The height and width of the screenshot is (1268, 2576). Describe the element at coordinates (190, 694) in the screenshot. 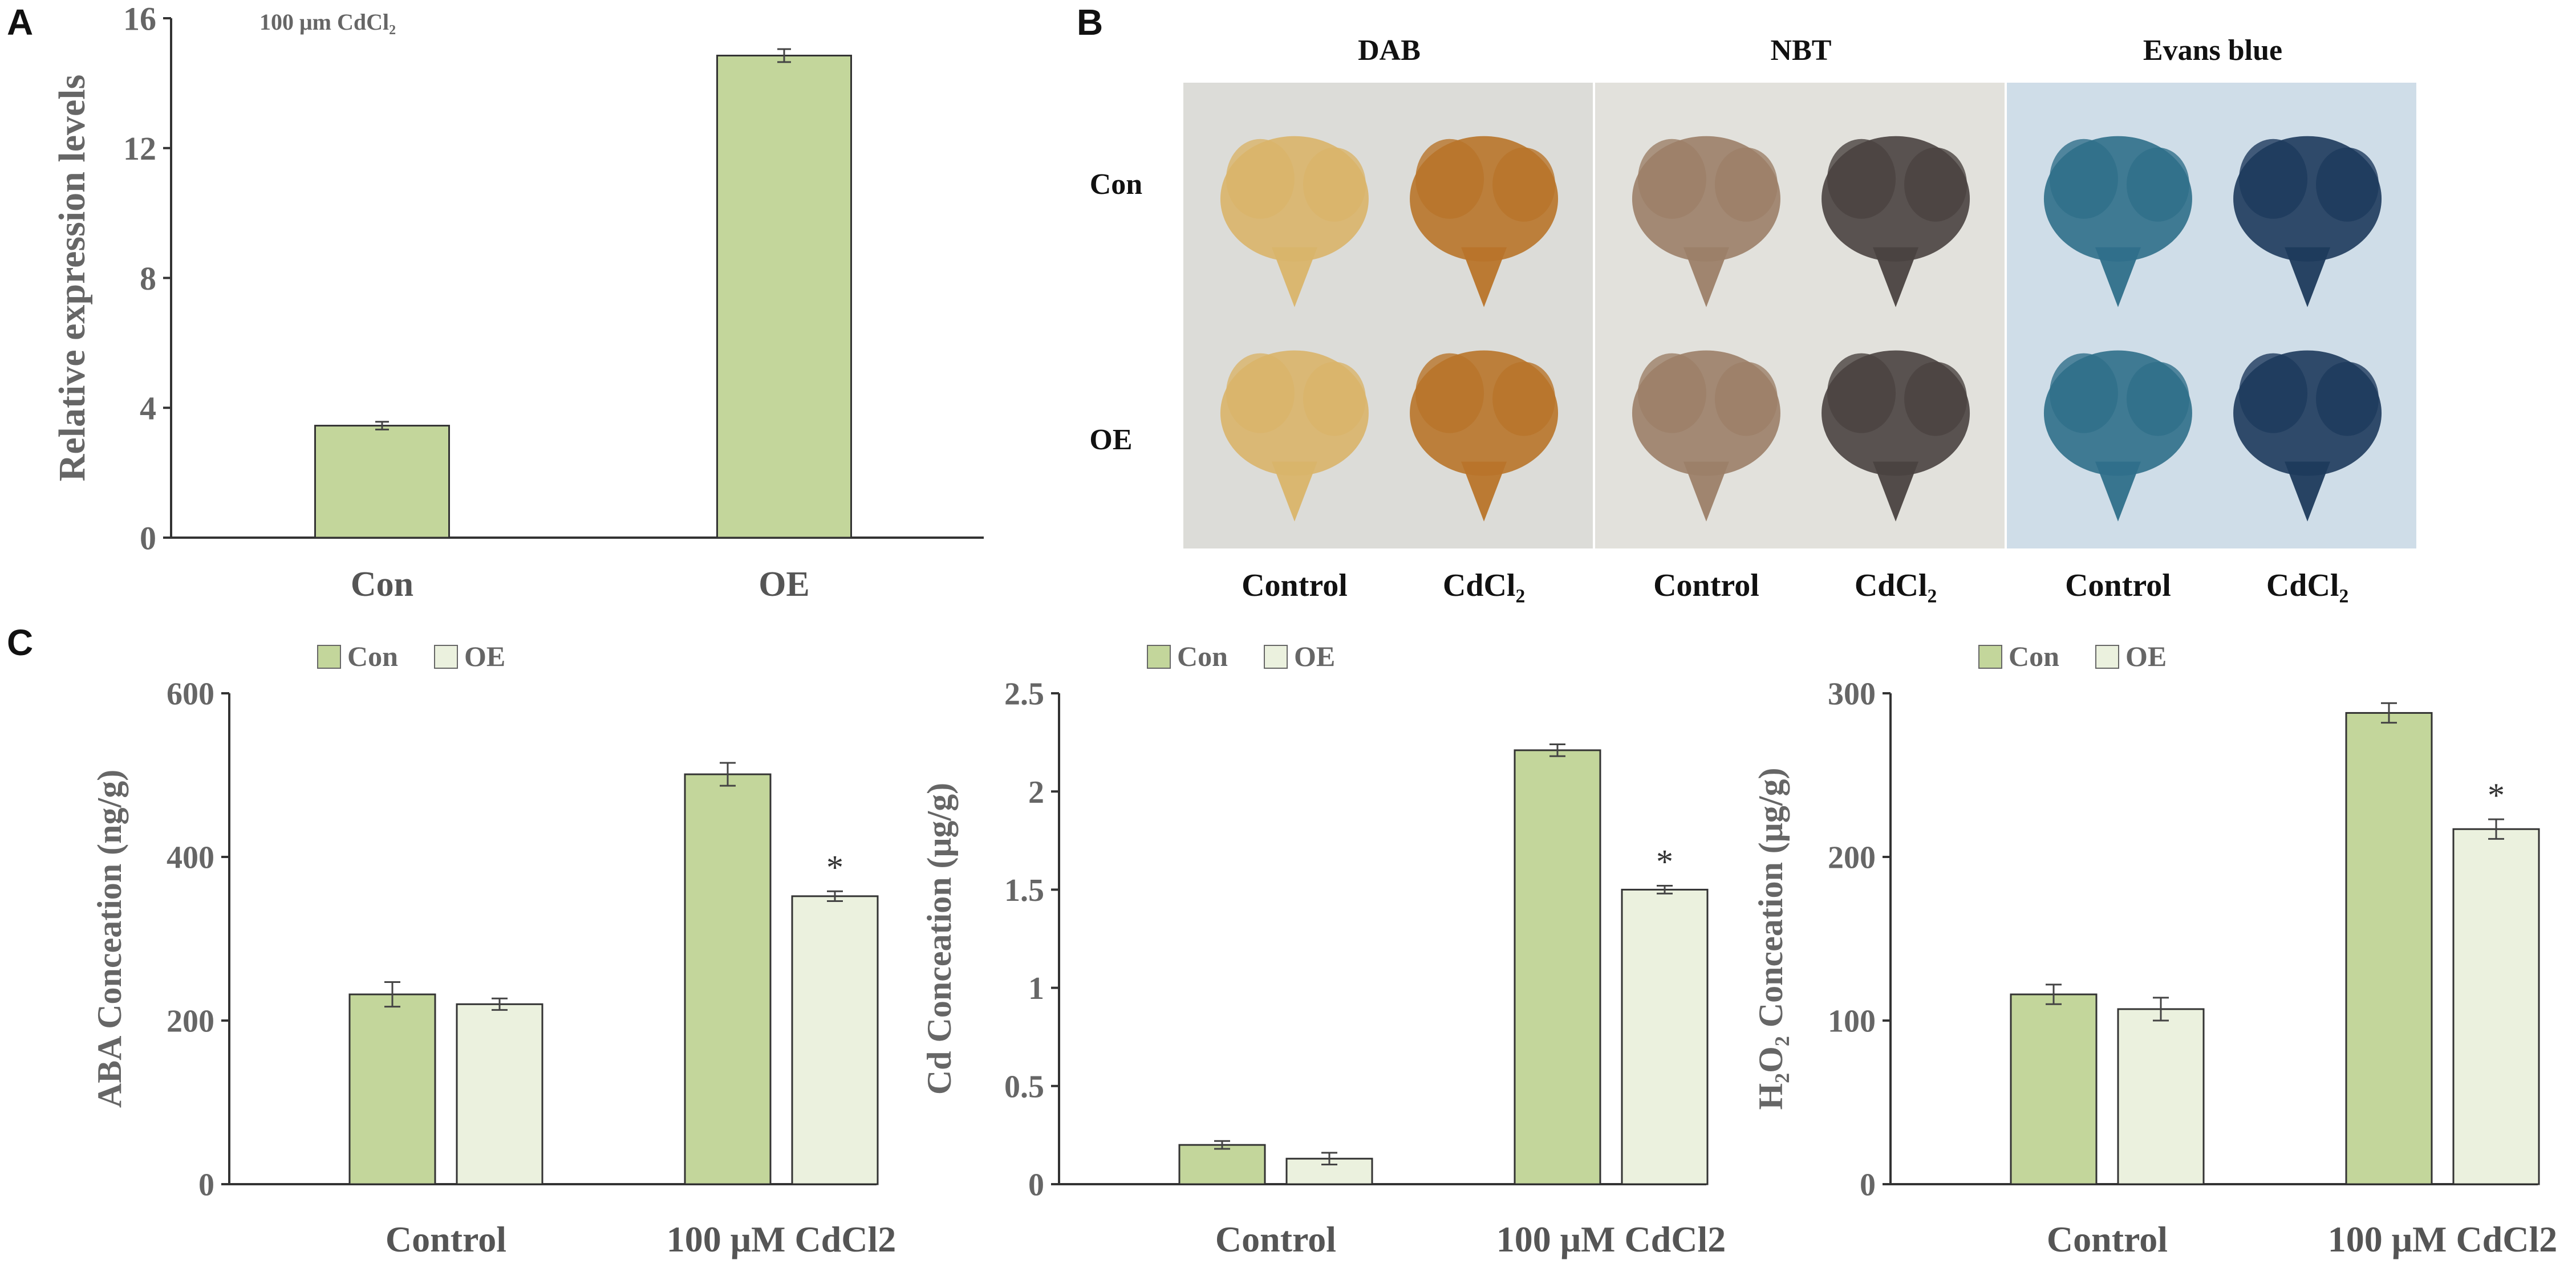

I see `y-tick-label: 600` at that location.